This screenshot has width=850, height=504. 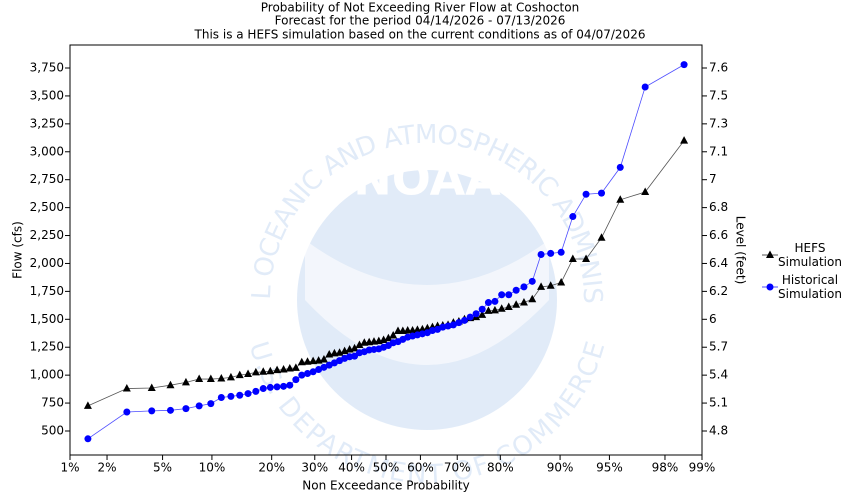 What do you see at coordinates (107, 468) in the screenshot?
I see `x-tick-label: 2%` at bounding box center [107, 468].